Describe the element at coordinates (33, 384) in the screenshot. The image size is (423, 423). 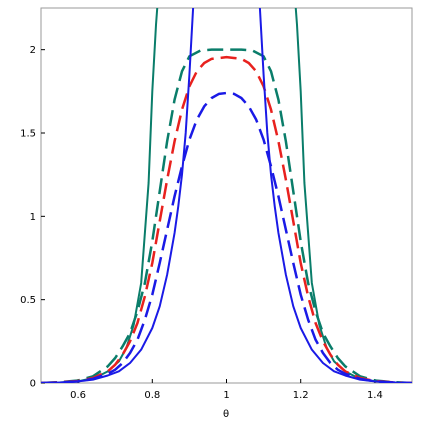
I see `y-tick-label: 0` at that location.